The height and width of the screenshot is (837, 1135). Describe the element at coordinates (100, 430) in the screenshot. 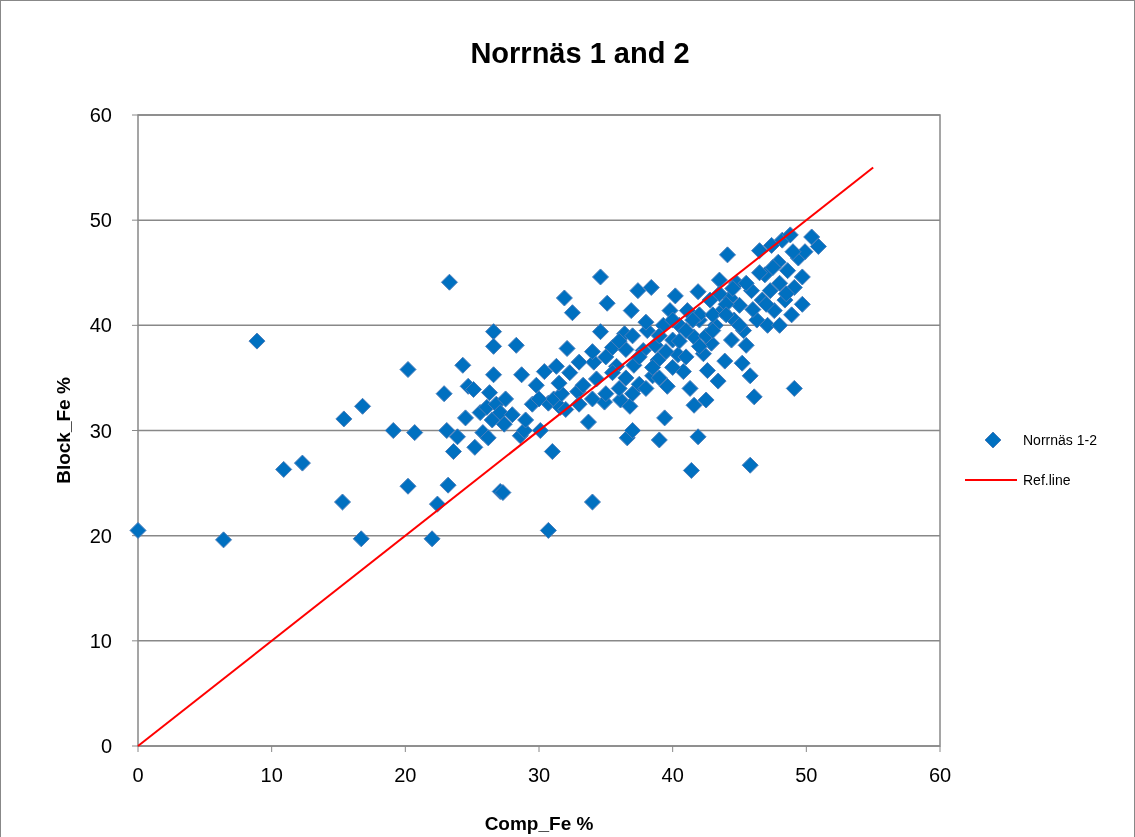

I see `y-tick-label: 30` at that location.